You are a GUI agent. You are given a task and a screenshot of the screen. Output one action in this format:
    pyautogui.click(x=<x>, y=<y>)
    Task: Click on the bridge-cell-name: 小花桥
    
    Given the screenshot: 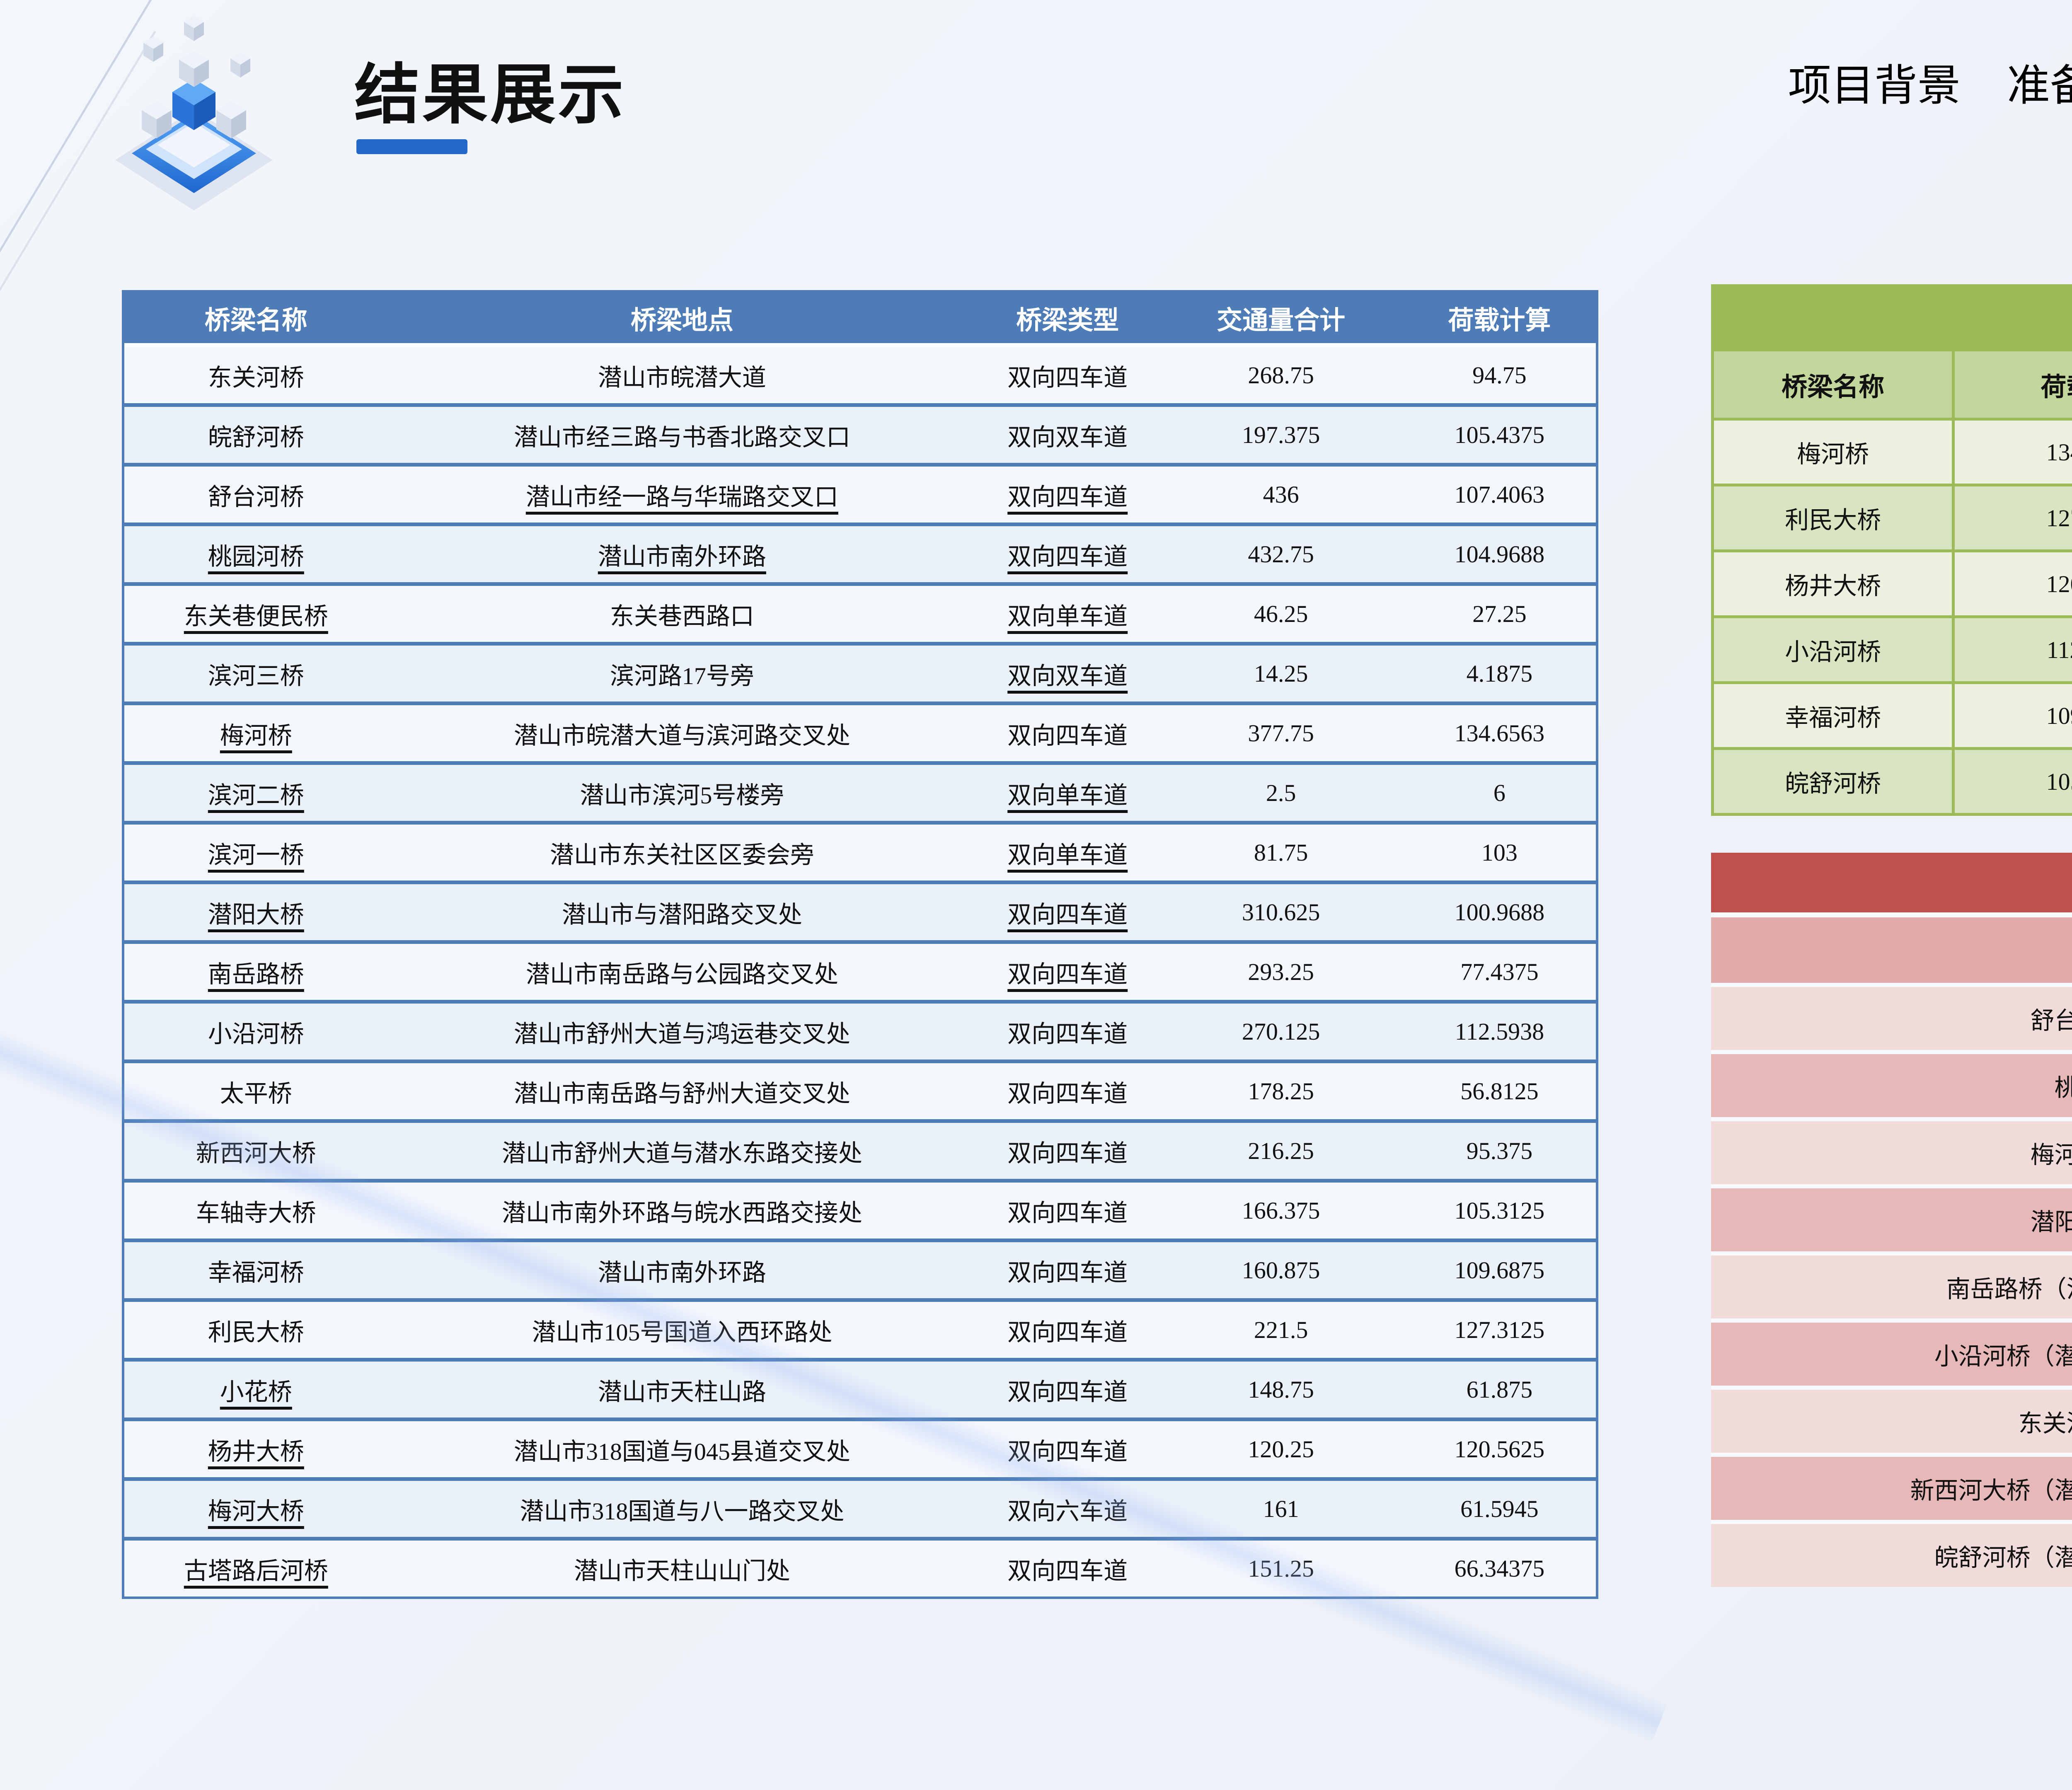 What is the action you would take?
    pyautogui.click(x=256, y=1388)
    